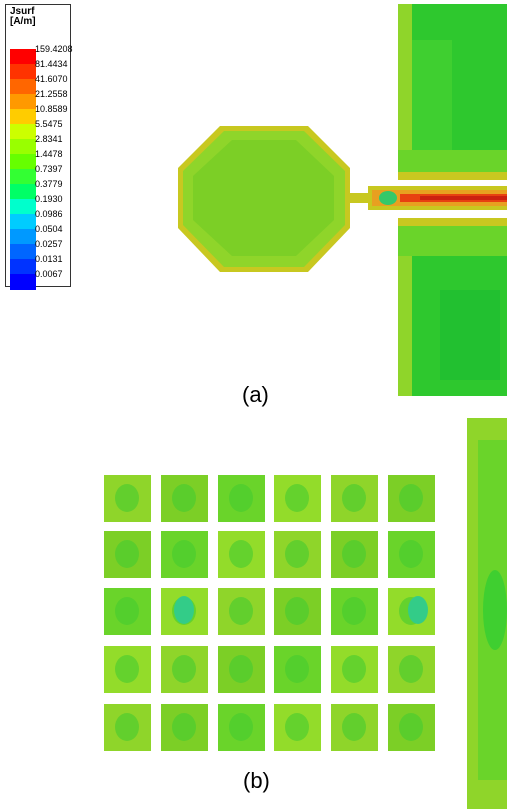 The image size is (507, 809). I want to click on legend-entry: 2.8341, so click(40, 144).